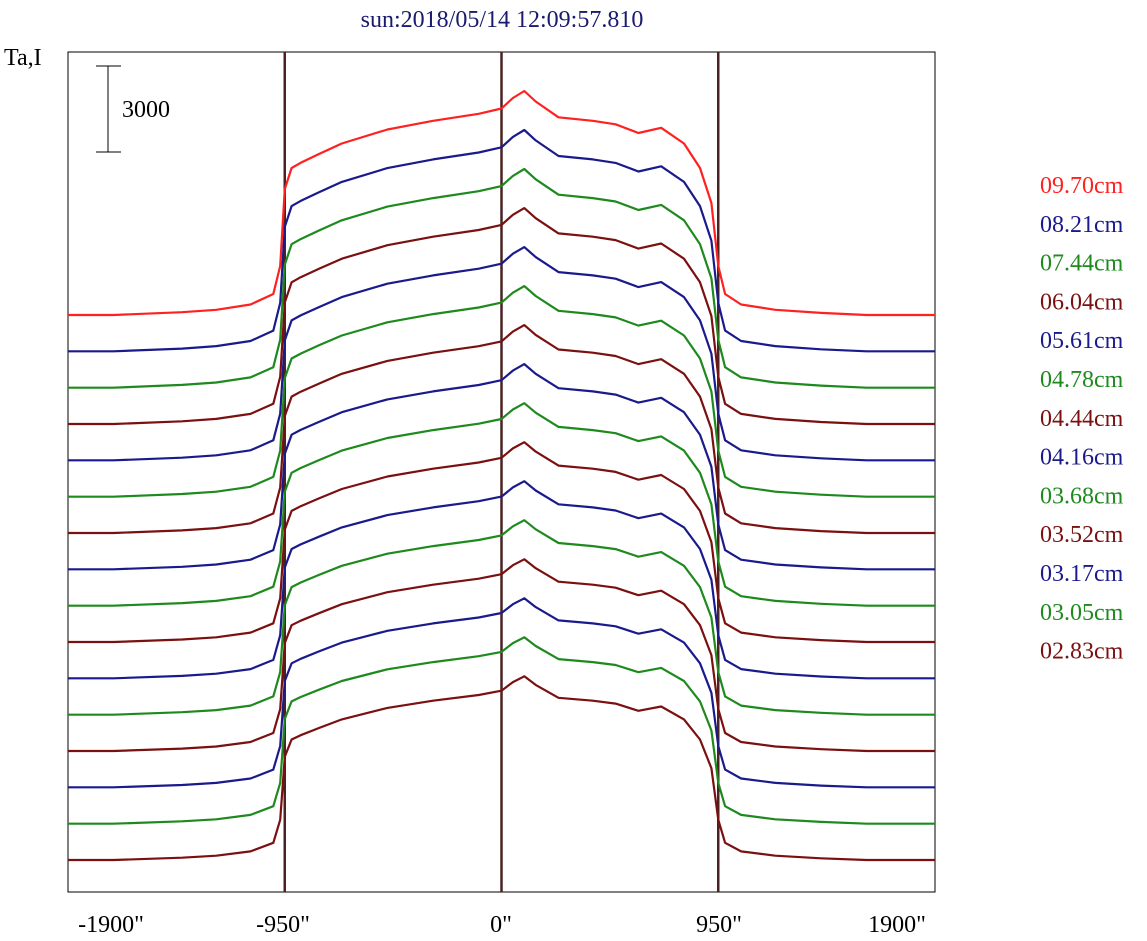 The image size is (1147, 941). Describe the element at coordinates (1082, 458) in the screenshot. I see `legend-item-7: 04.16cm` at that location.